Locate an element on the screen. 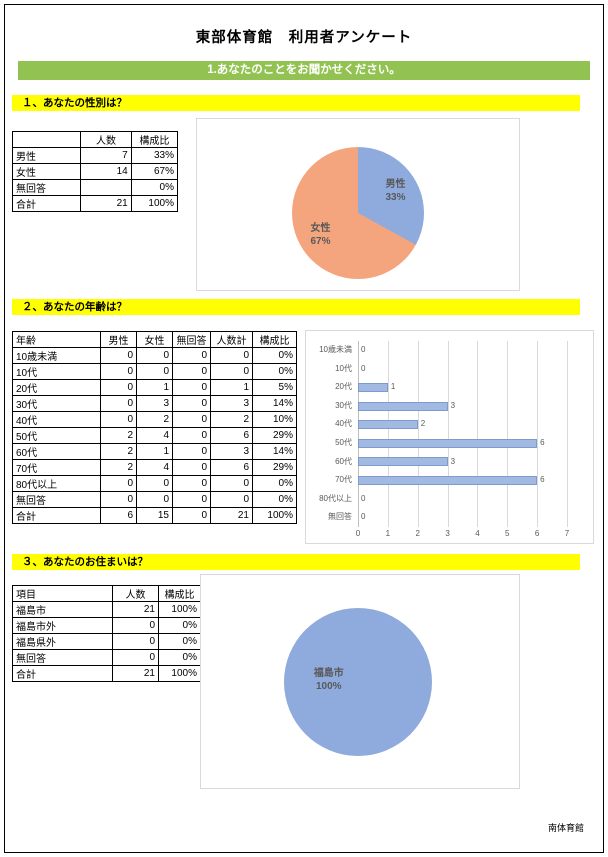  table-cell is located at coordinates (106, 187).